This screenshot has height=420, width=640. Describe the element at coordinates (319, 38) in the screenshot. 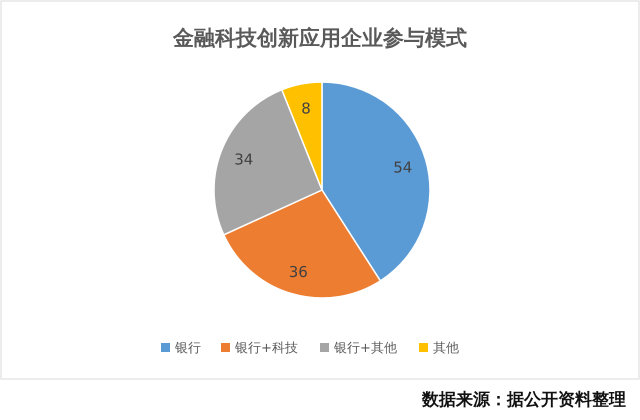

I see `chart-title: 金融科技创新应用企业参与模式` at that location.